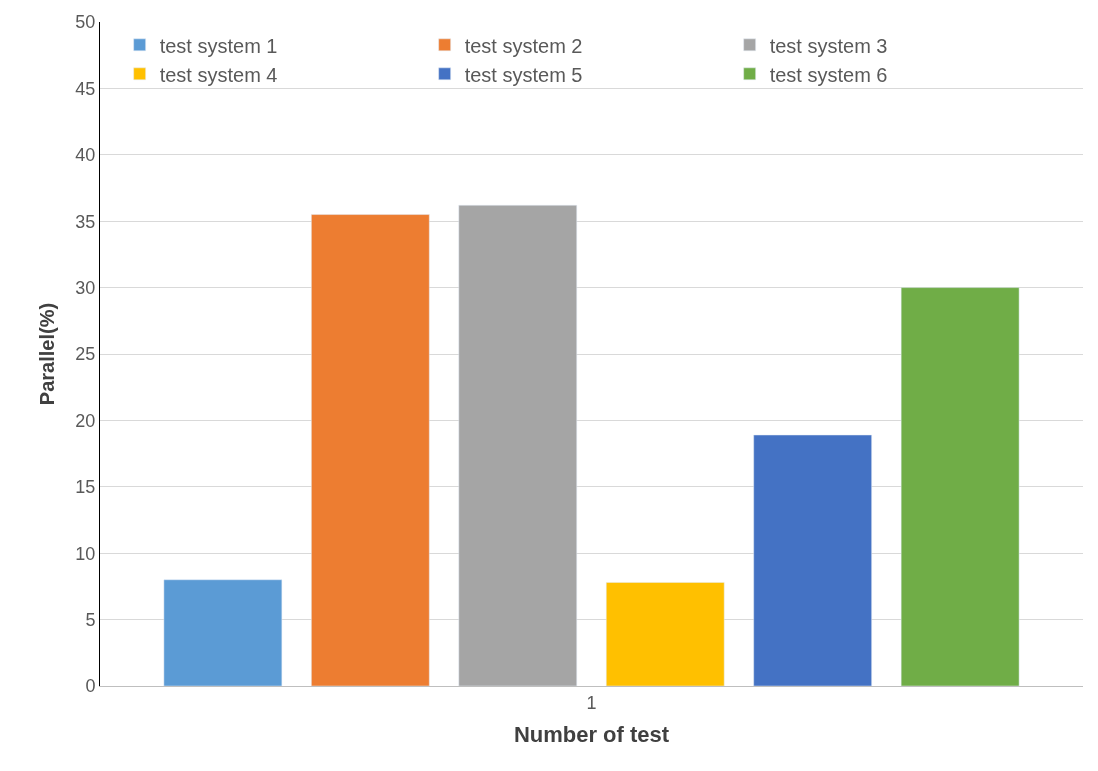  What do you see at coordinates (85, 22) in the screenshot?
I see `y-tick-label: 50` at bounding box center [85, 22].